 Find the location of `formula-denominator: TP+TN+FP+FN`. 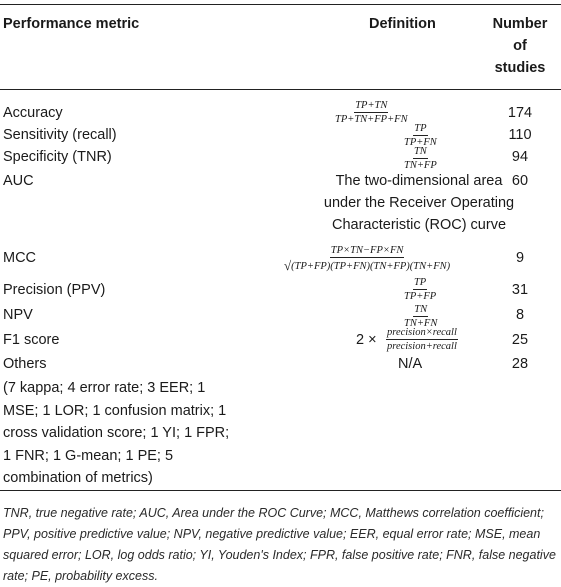

formula-denominator: TP+TN+FP+FN is located at coordinates (371, 119).